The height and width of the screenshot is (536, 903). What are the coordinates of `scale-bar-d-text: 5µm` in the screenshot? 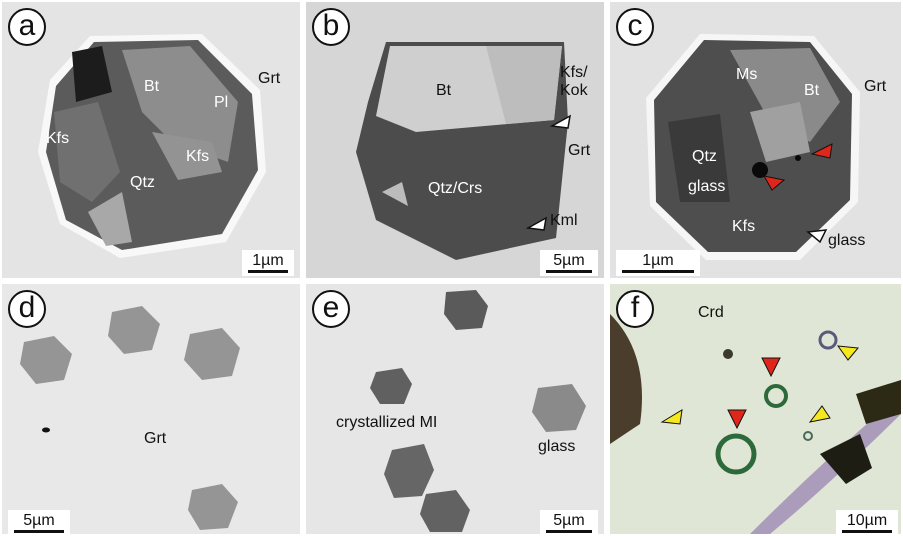 It's located at (39, 520).